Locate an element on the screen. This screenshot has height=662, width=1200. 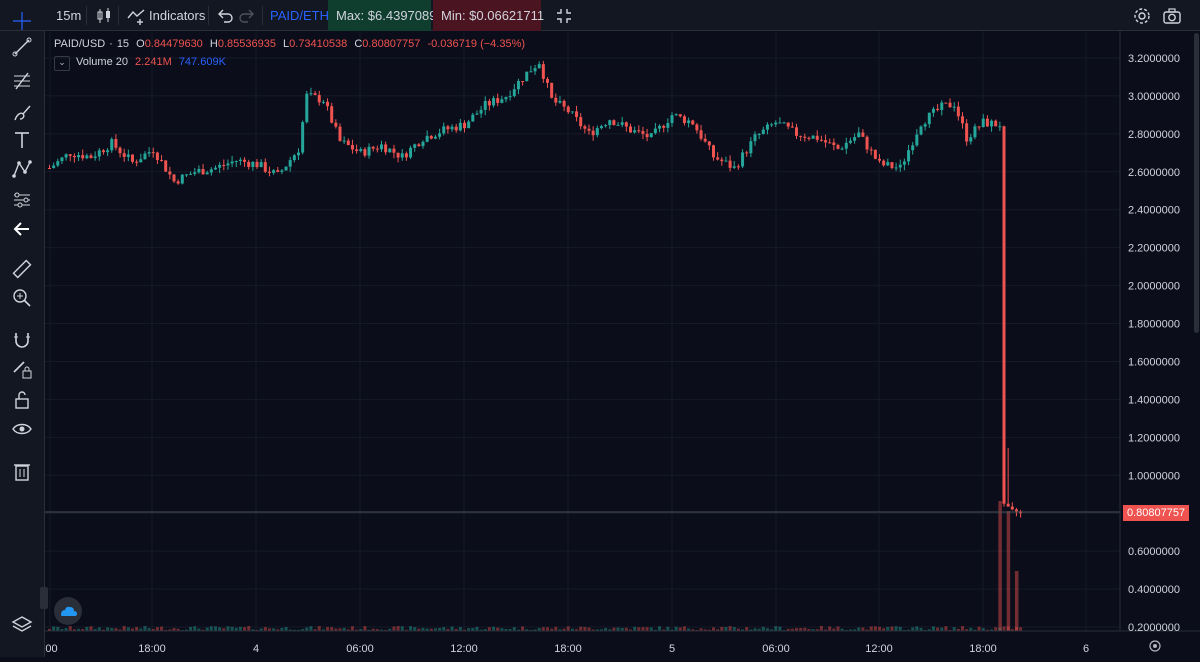
volume-label: Volume 20 is located at coordinates (102, 62).